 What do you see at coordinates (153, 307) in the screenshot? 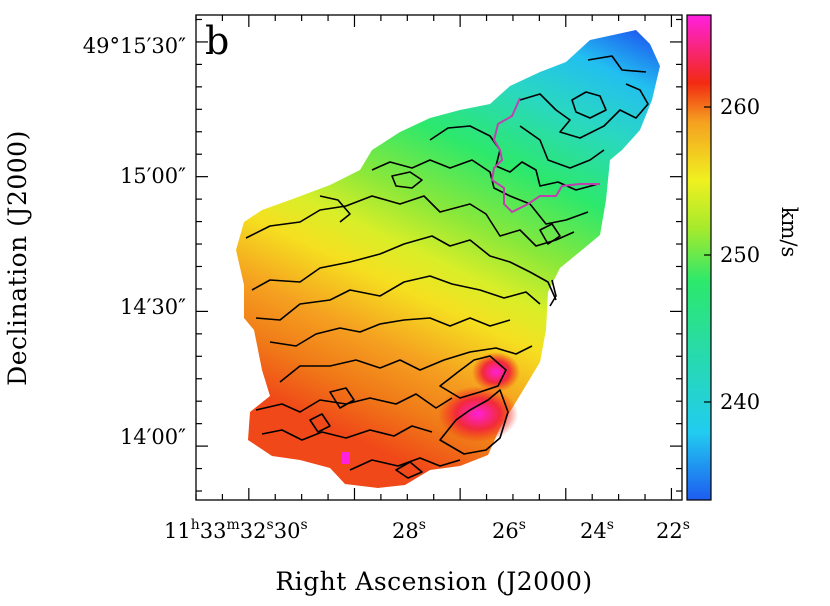
I see `y-tick-label: 14′30″` at bounding box center [153, 307].